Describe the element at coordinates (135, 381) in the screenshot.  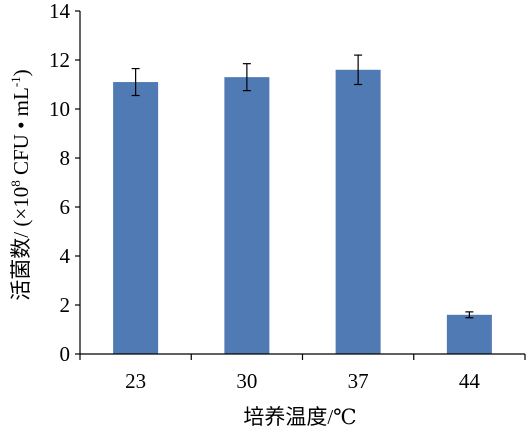
I see `x-tick-label-23: 23` at that location.